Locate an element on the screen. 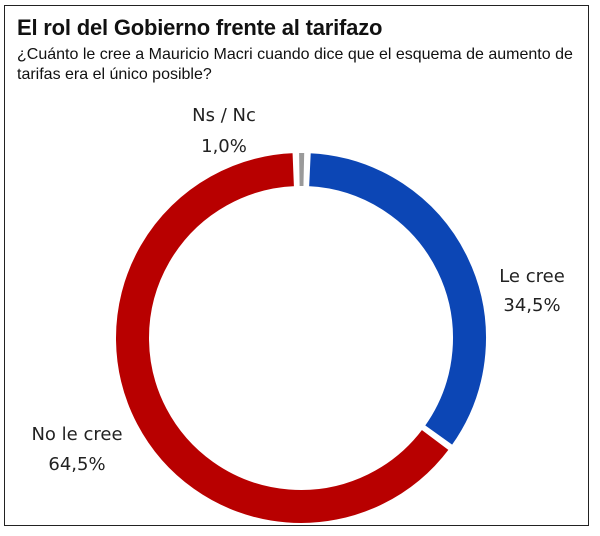 The width and height of the screenshot is (600, 536). slice-label-le-cree-value: 34,5% is located at coordinates (531, 305).